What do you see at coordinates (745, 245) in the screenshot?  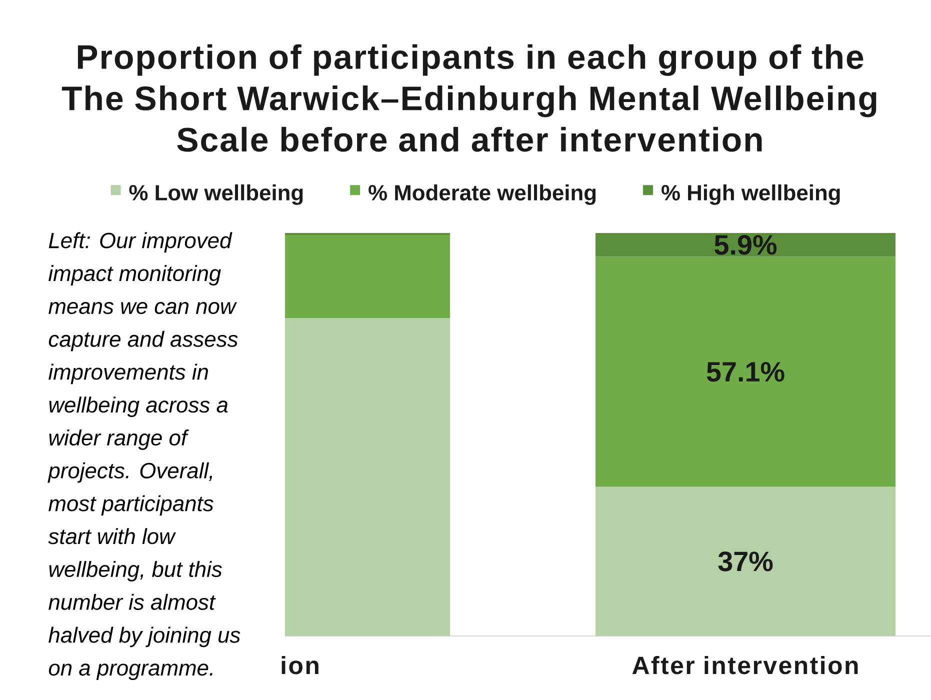 I see `data-label: 5.9%` at bounding box center [745, 245].